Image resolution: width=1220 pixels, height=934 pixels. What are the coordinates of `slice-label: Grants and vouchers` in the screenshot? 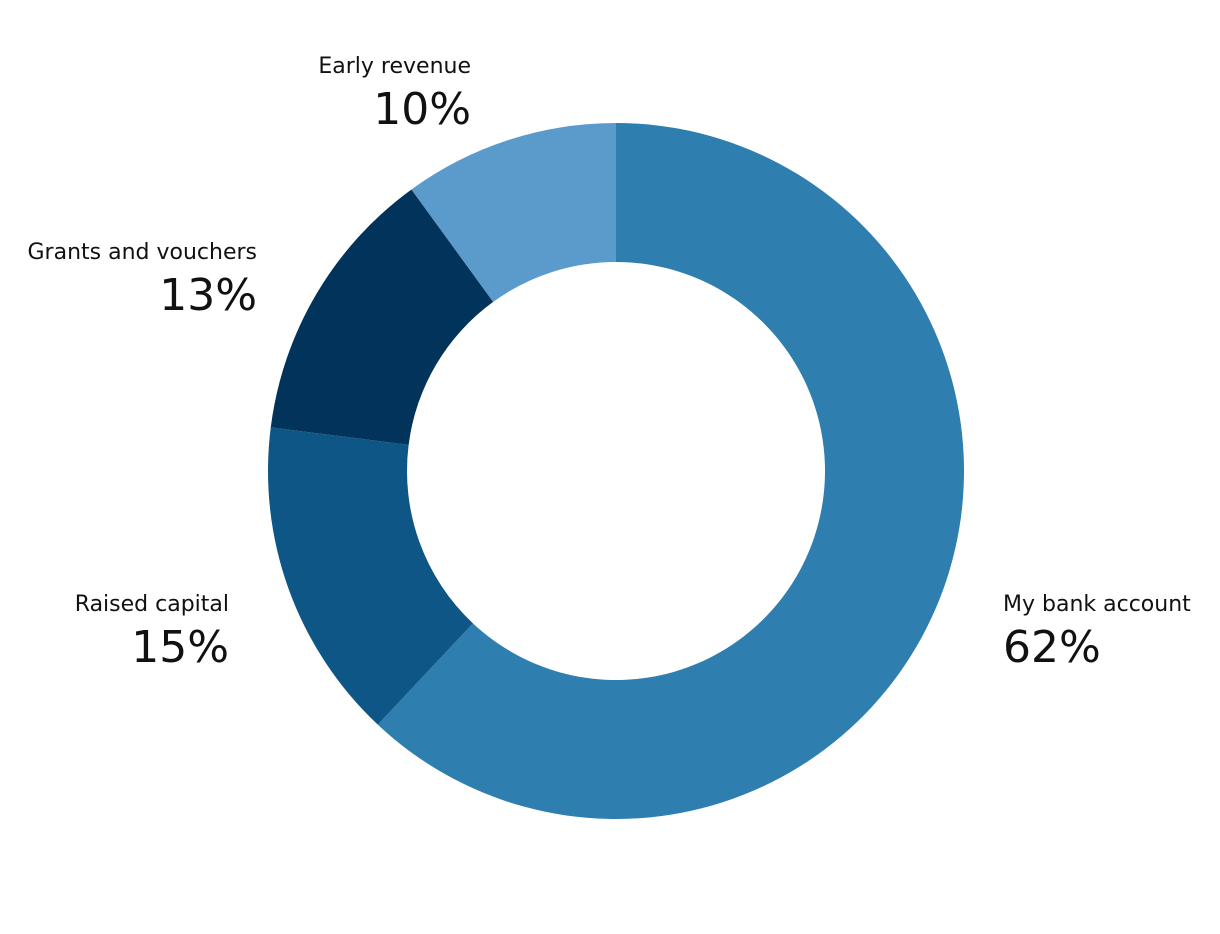 It's located at (143, 252).